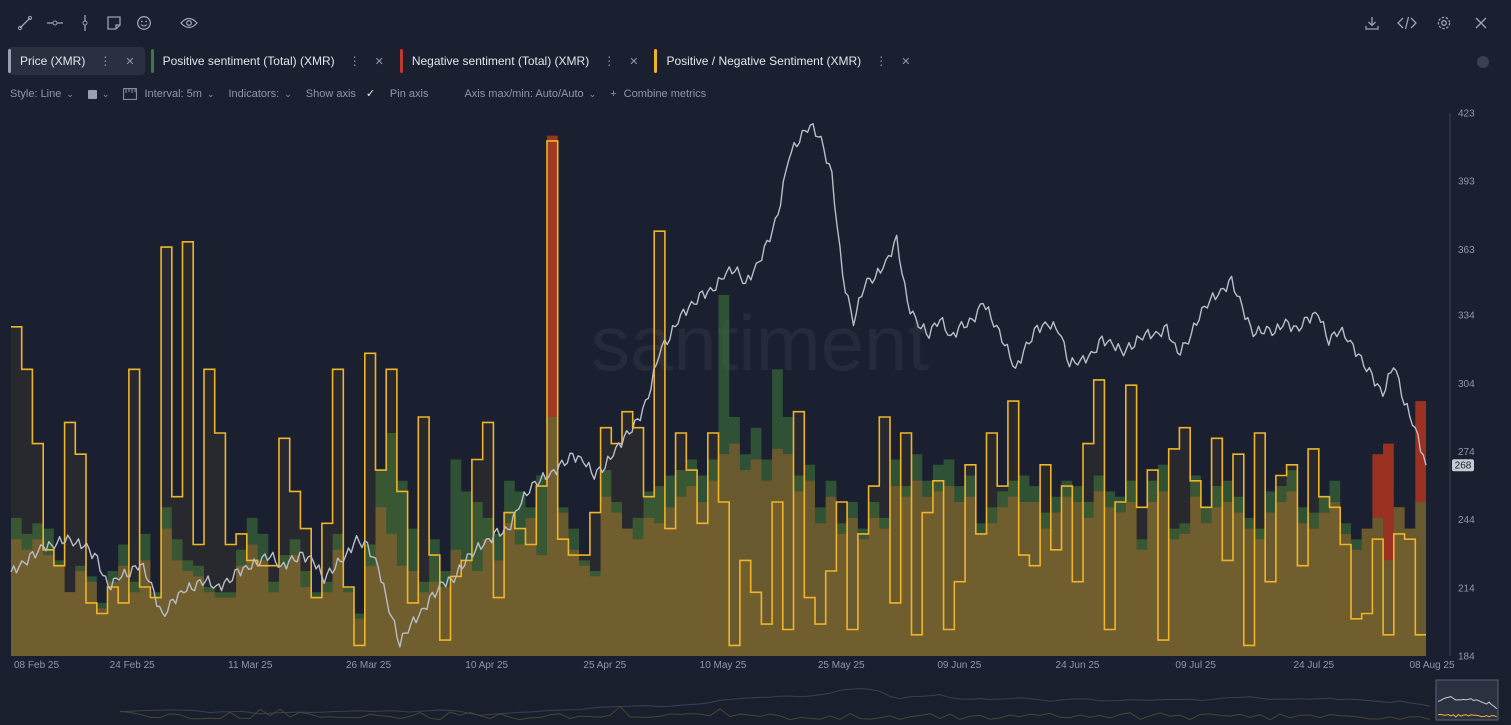  I want to click on show-axis-label: Show axis, so click(330, 94).